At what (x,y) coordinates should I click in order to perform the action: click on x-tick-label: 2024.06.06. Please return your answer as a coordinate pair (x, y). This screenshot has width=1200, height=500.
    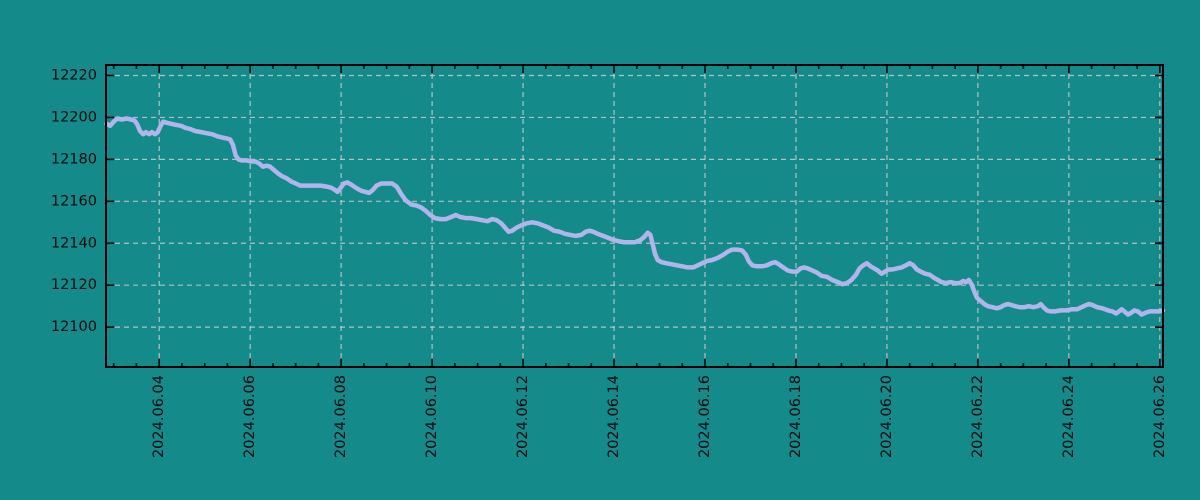
    Looking at the image, I should click on (250, 416).